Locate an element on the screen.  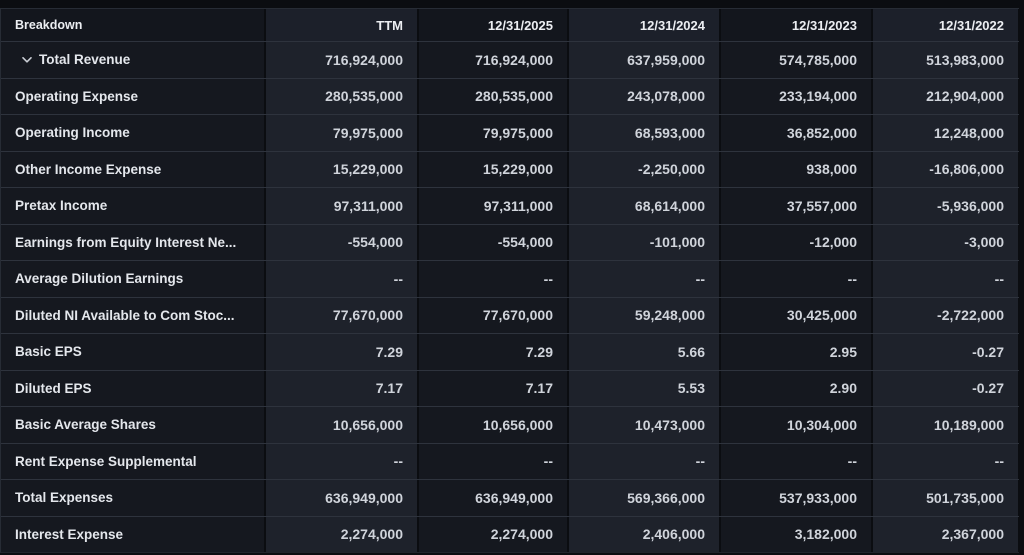
row-label-cell: Basic EPS is located at coordinates (133, 352).